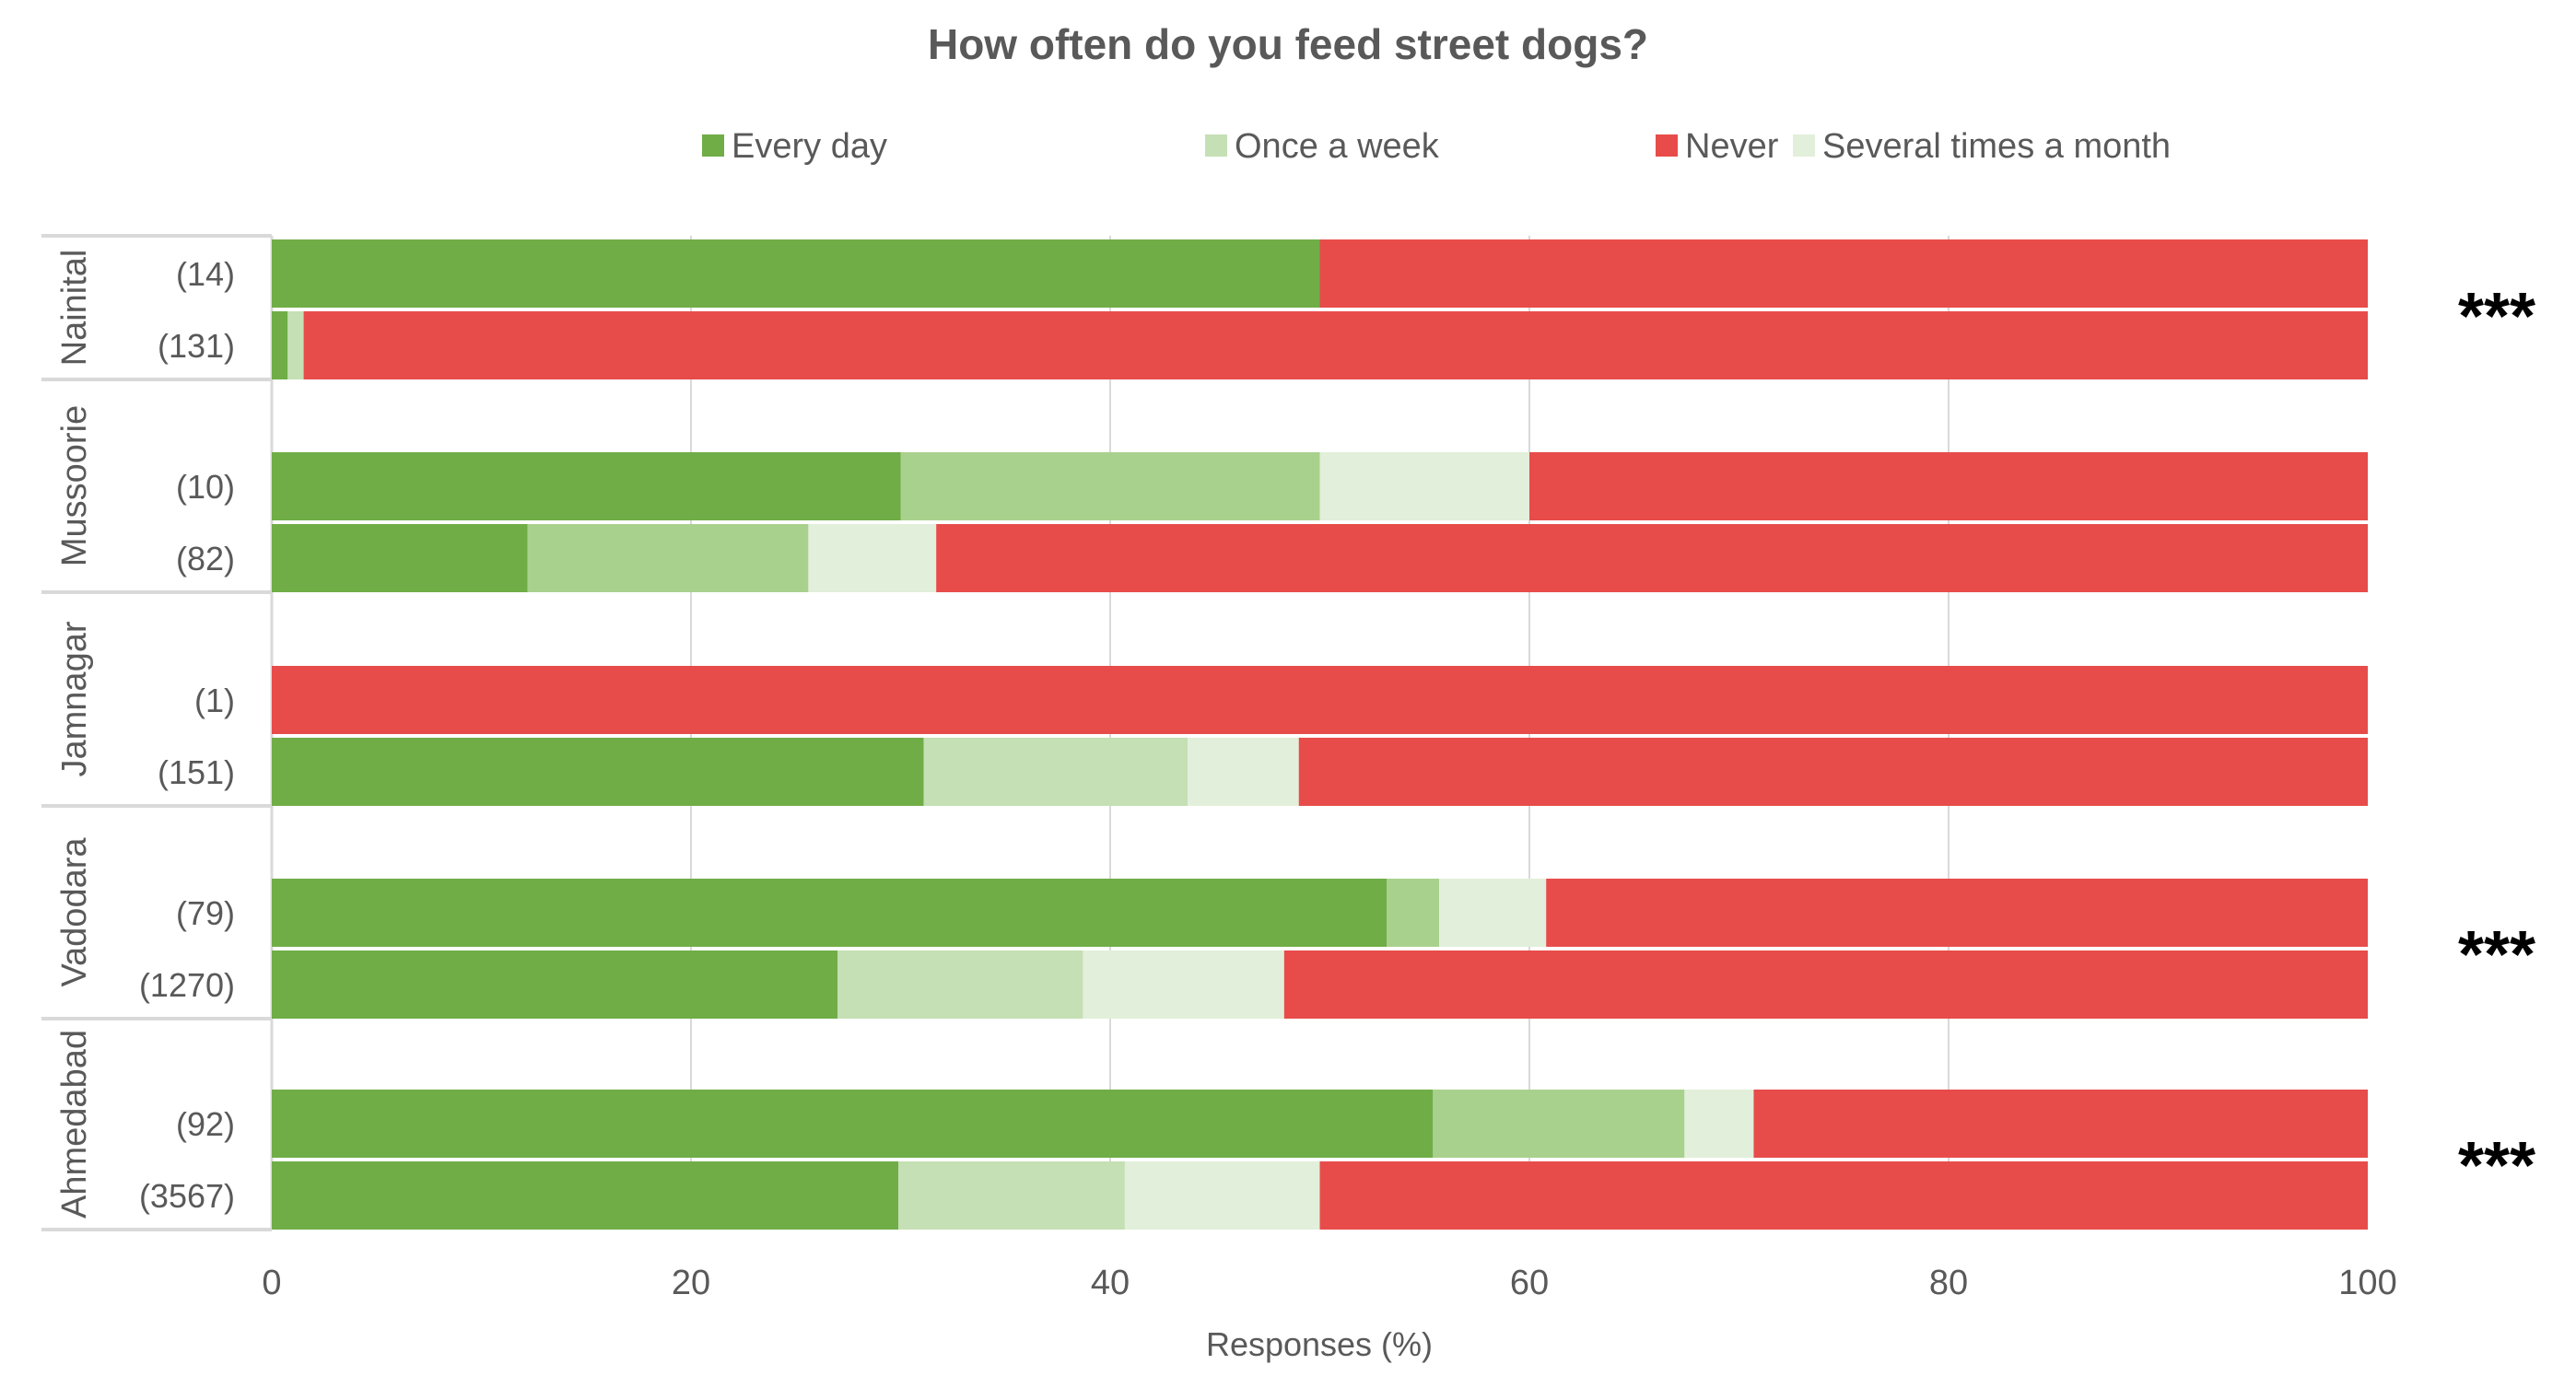  Describe the element at coordinates (196, 346) in the screenshot. I see `sample-size-label: (131)` at that location.